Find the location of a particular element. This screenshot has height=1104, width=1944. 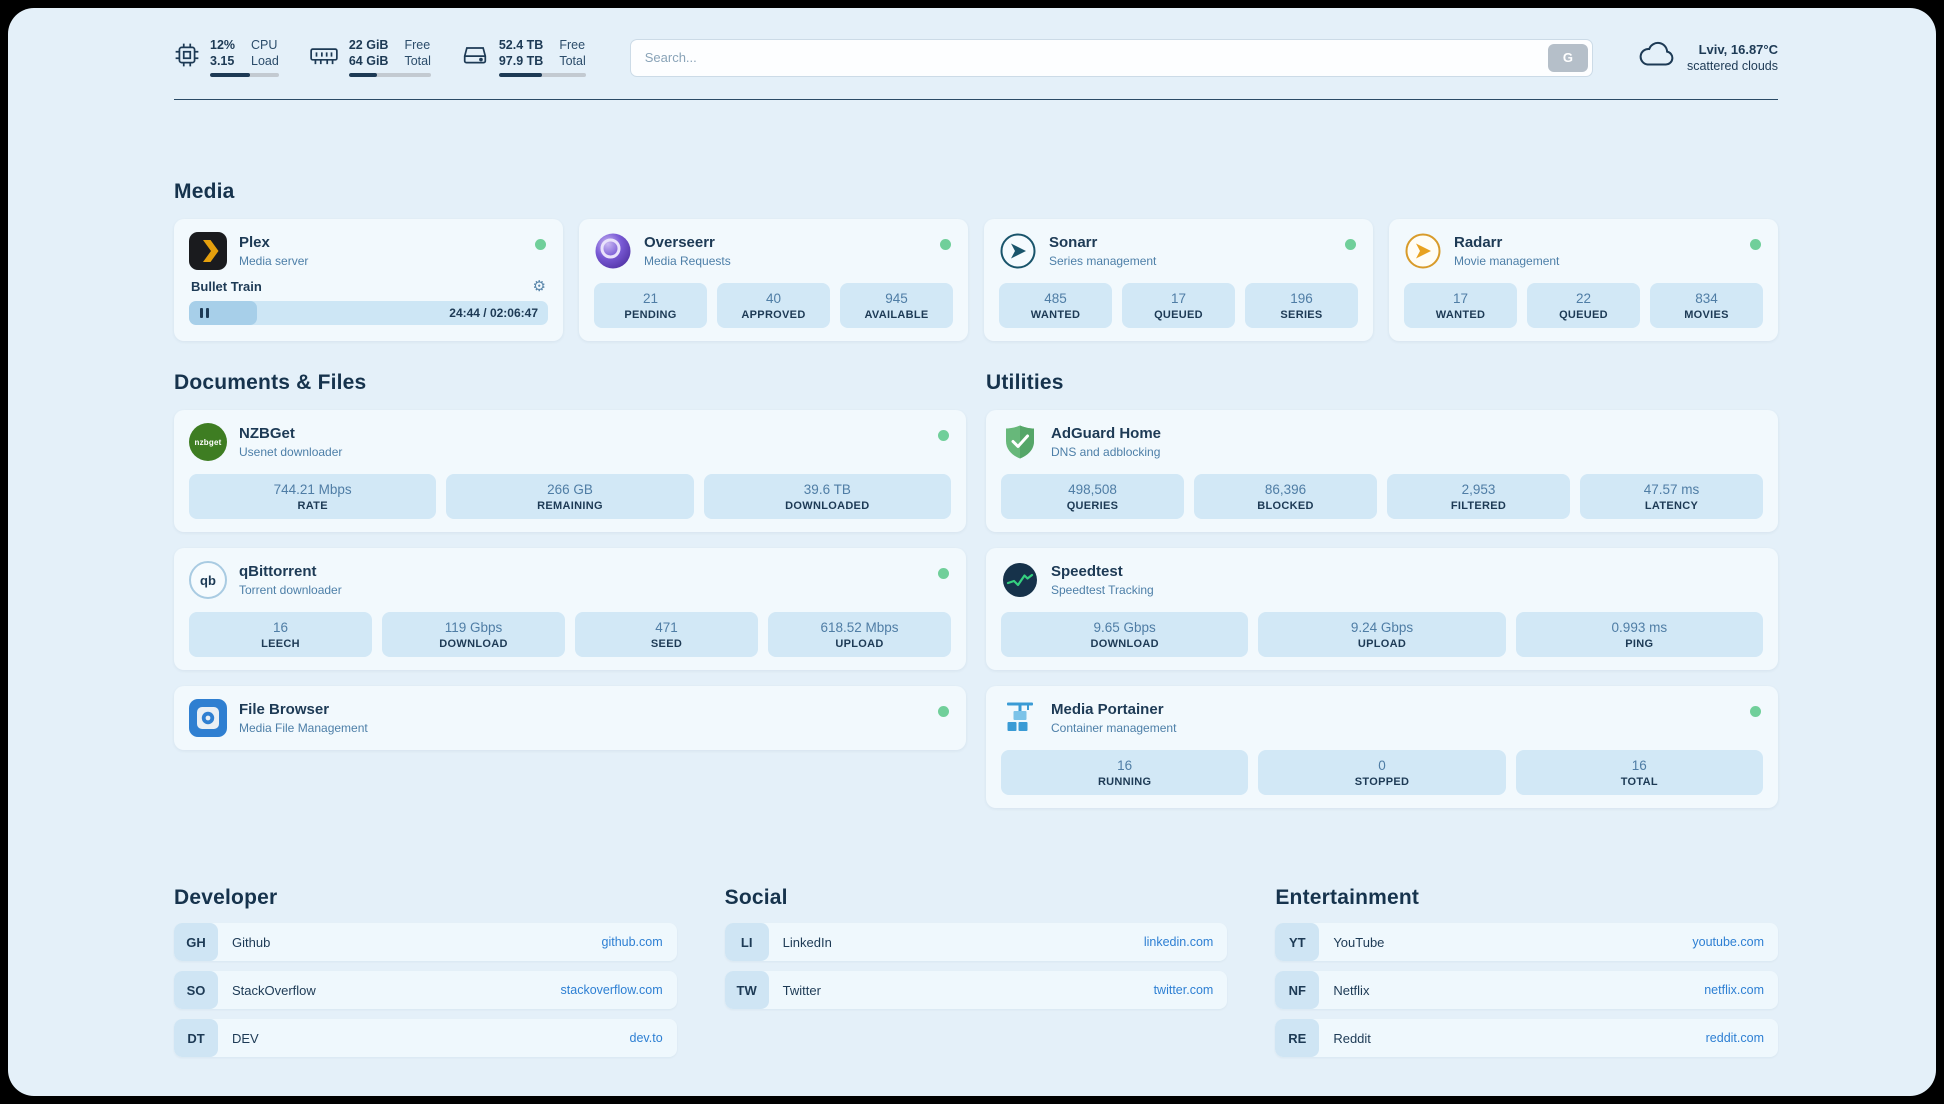

stat-label: RUNNING is located at coordinates (1124, 782).